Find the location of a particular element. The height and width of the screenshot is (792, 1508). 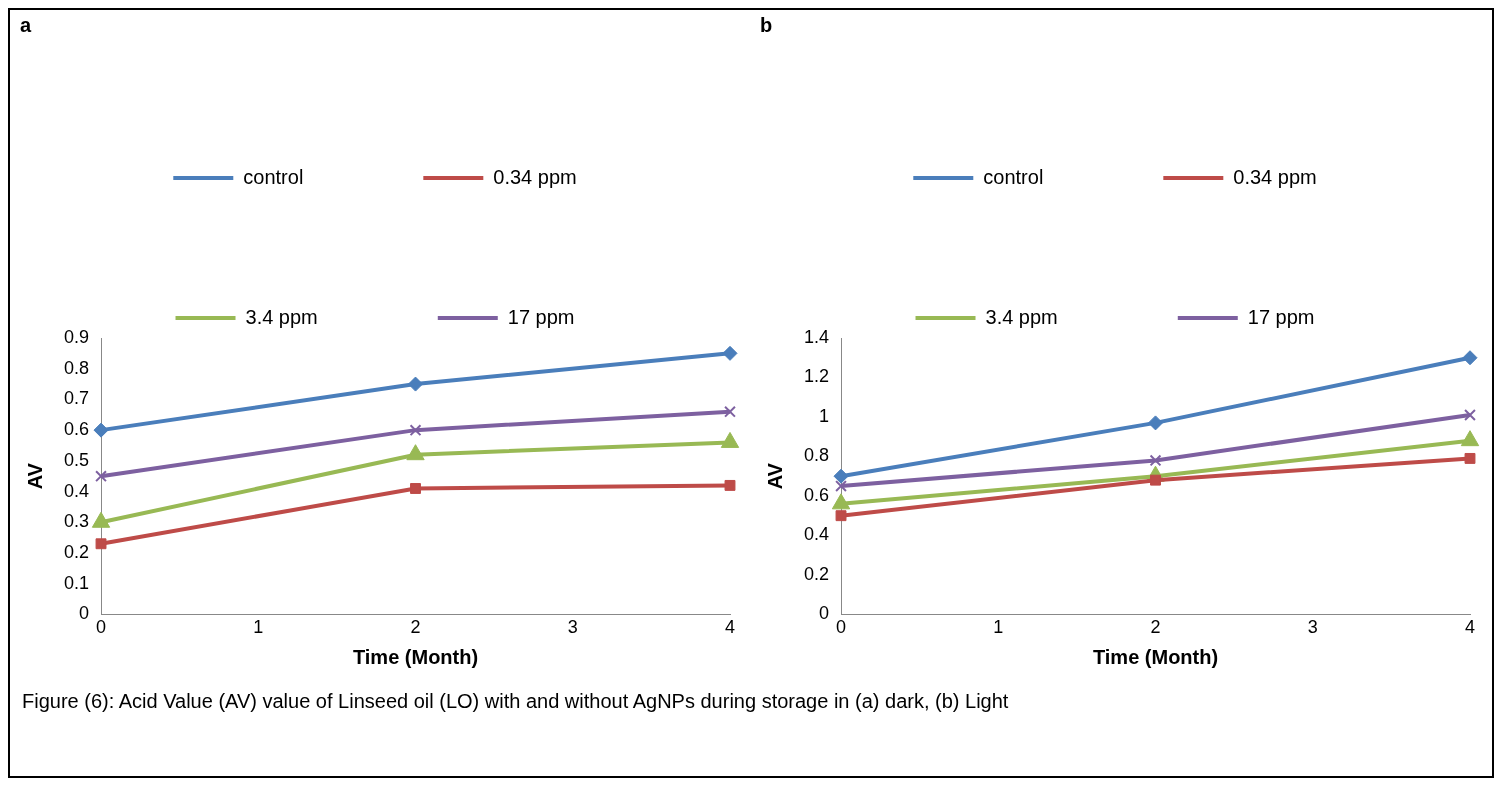

y-tick-label: 0.3 is located at coordinates (76, 521).